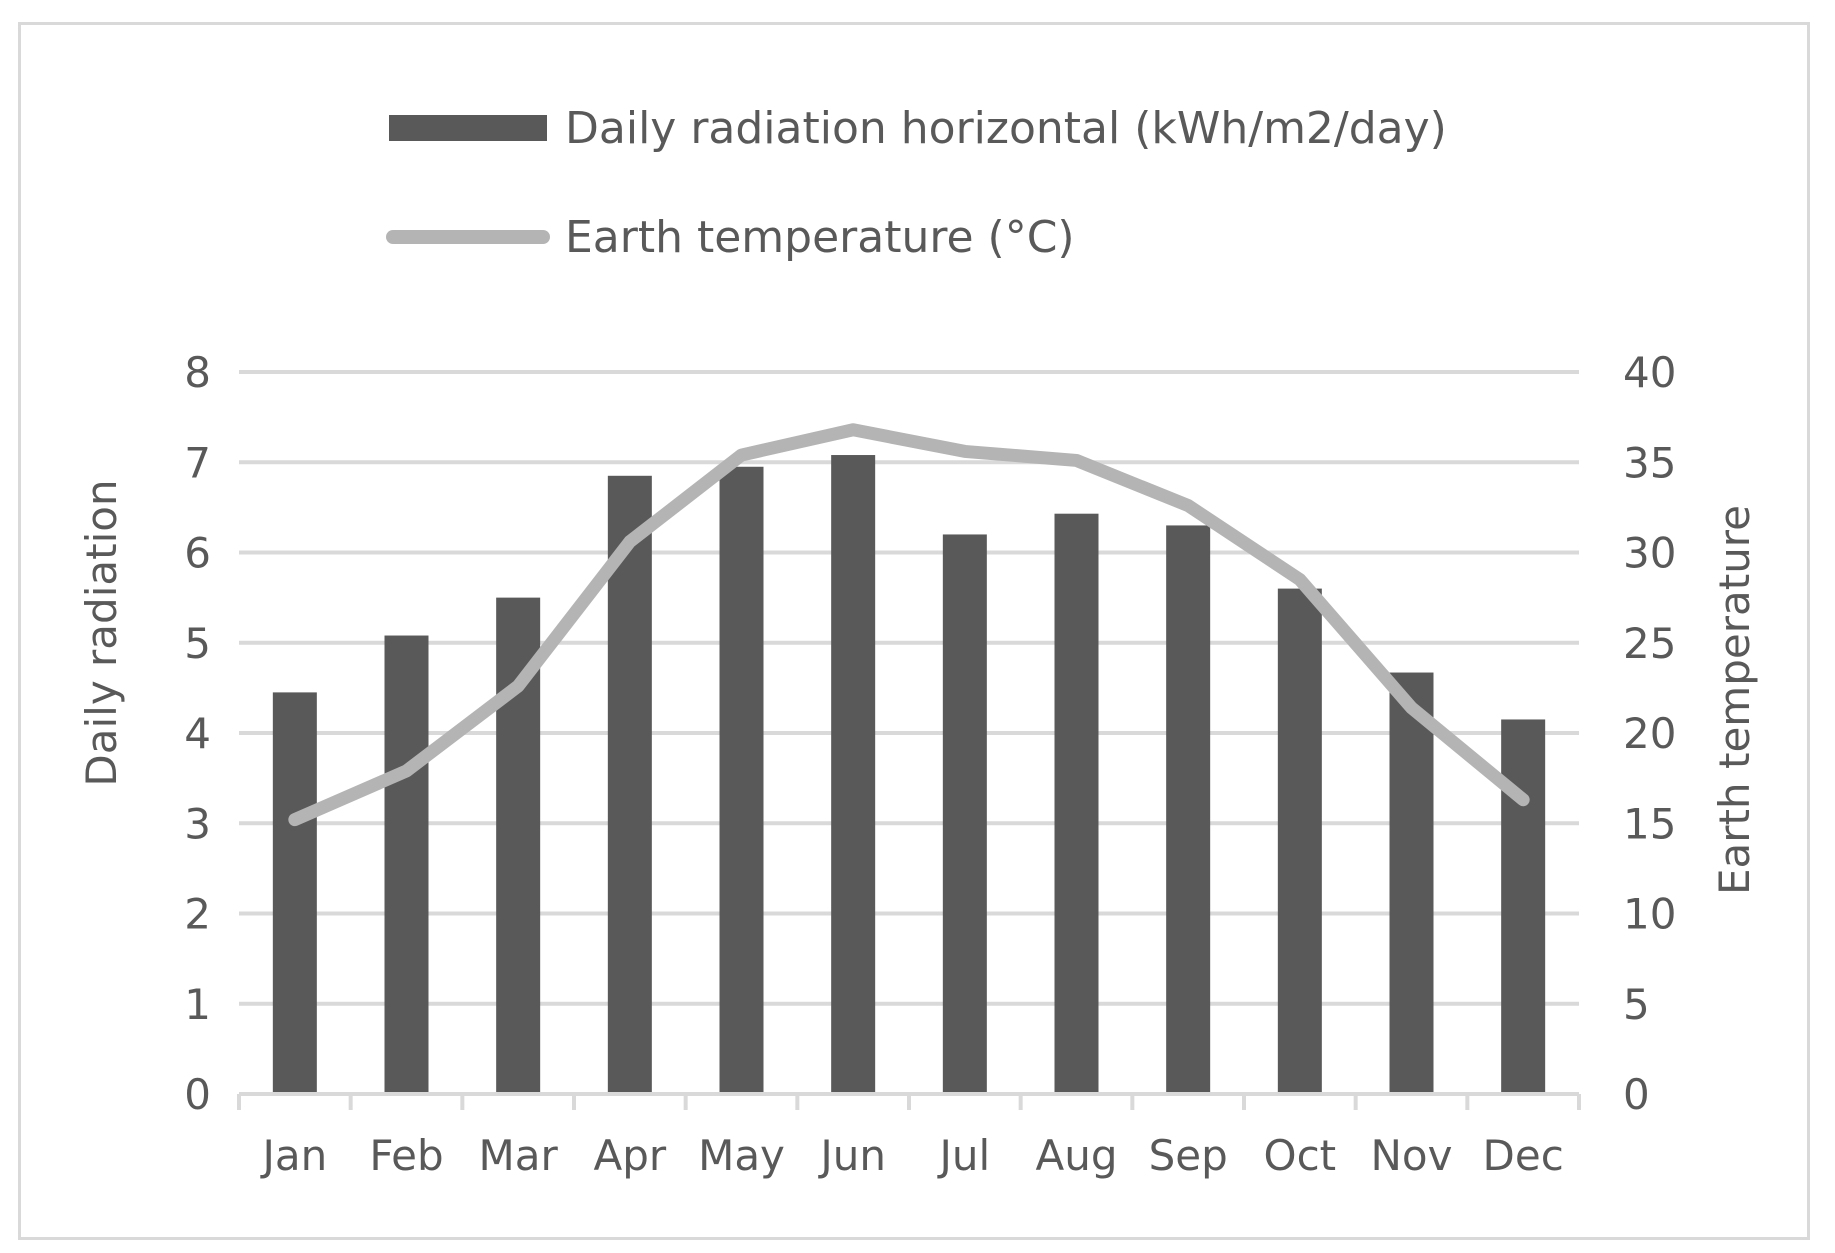  Describe the element at coordinates (1649, 914) in the screenshot. I see `y-tick-label-right: 10` at that location.